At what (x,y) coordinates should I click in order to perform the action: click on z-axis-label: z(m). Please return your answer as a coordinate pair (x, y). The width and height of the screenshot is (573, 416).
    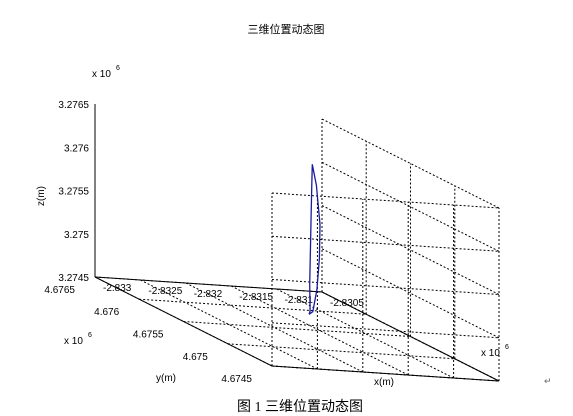
    Looking at the image, I should click on (41, 196).